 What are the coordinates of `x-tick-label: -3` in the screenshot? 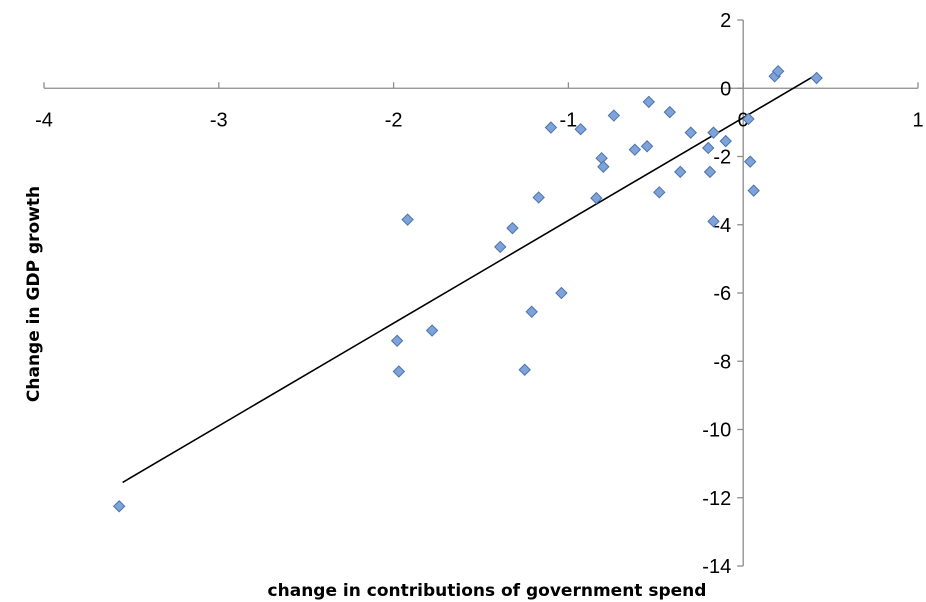 It's located at (219, 120).